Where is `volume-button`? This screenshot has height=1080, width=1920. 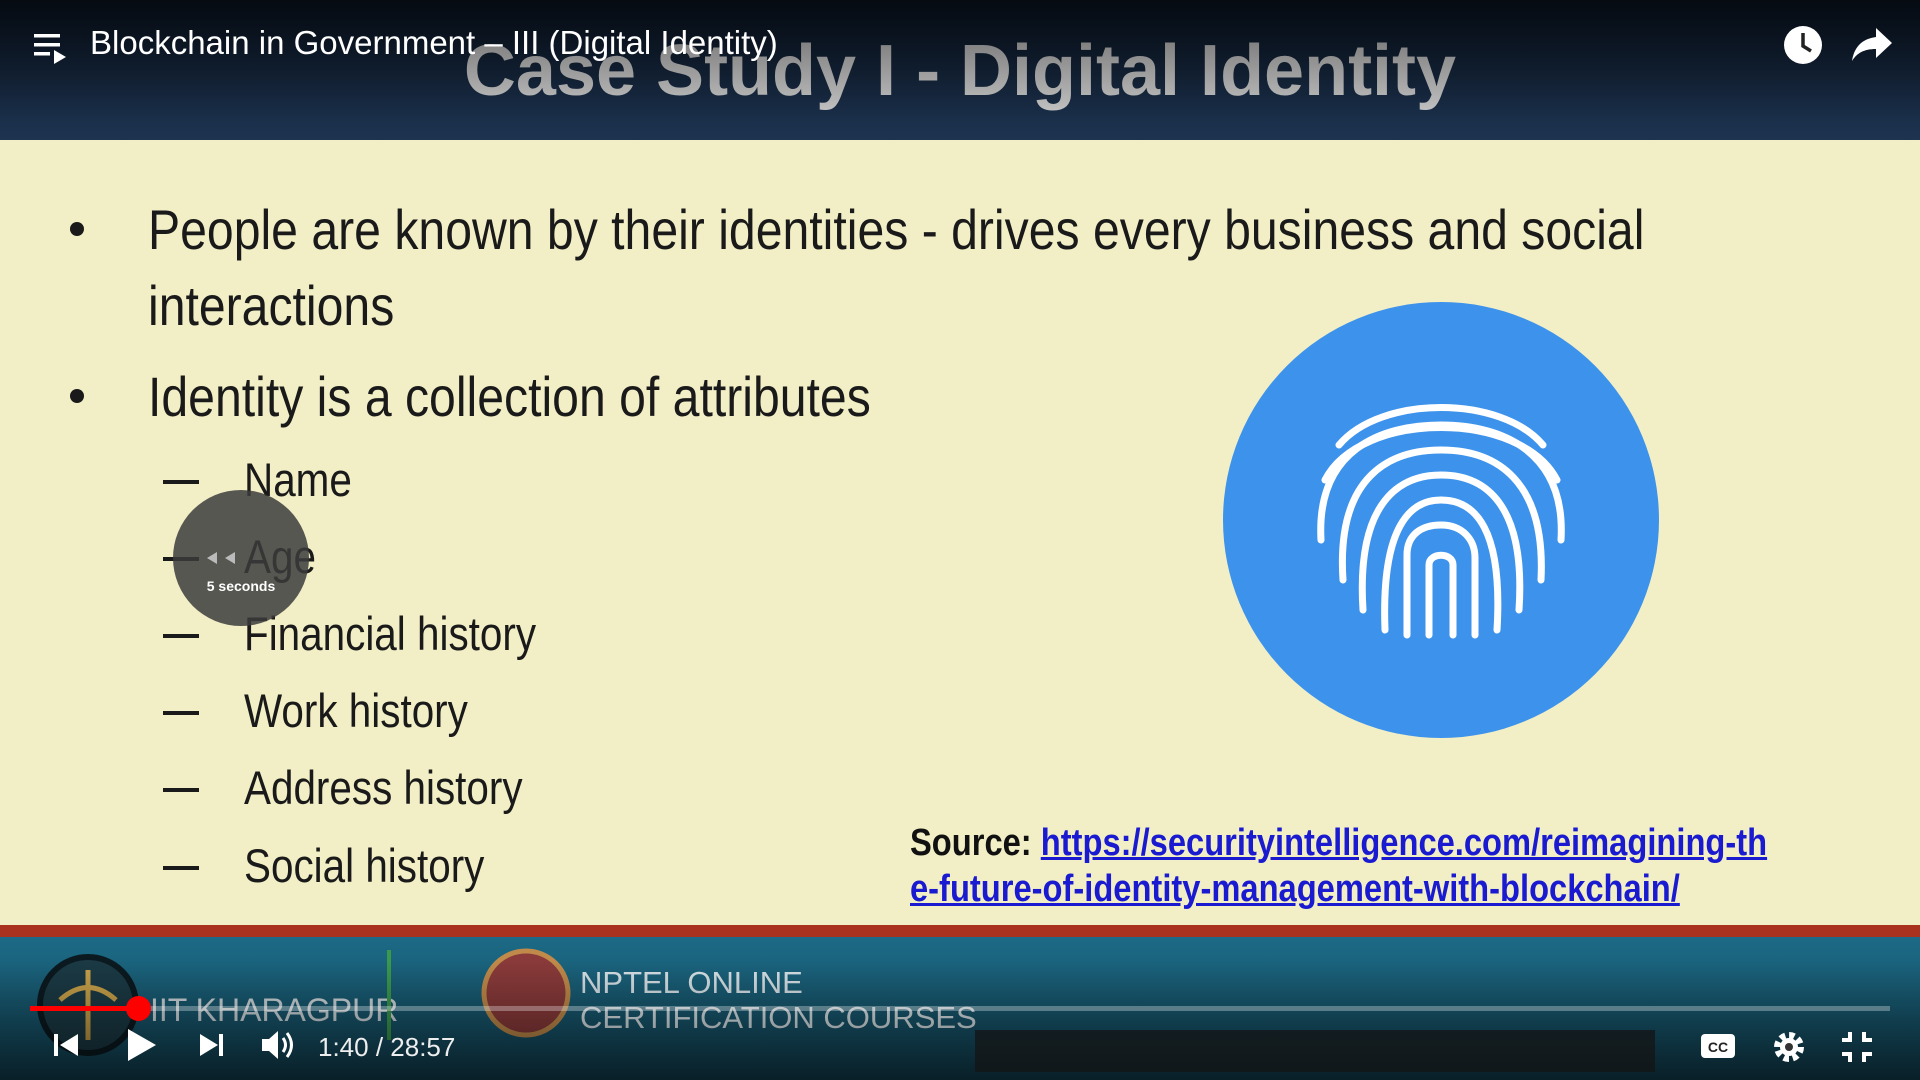 volume-button is located at coordinates (278, 1045).